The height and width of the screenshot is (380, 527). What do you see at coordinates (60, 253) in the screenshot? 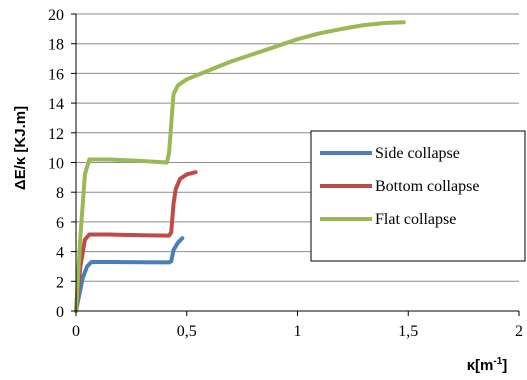
I see `y-tick-label: 4` at bounding box center [60, 253].